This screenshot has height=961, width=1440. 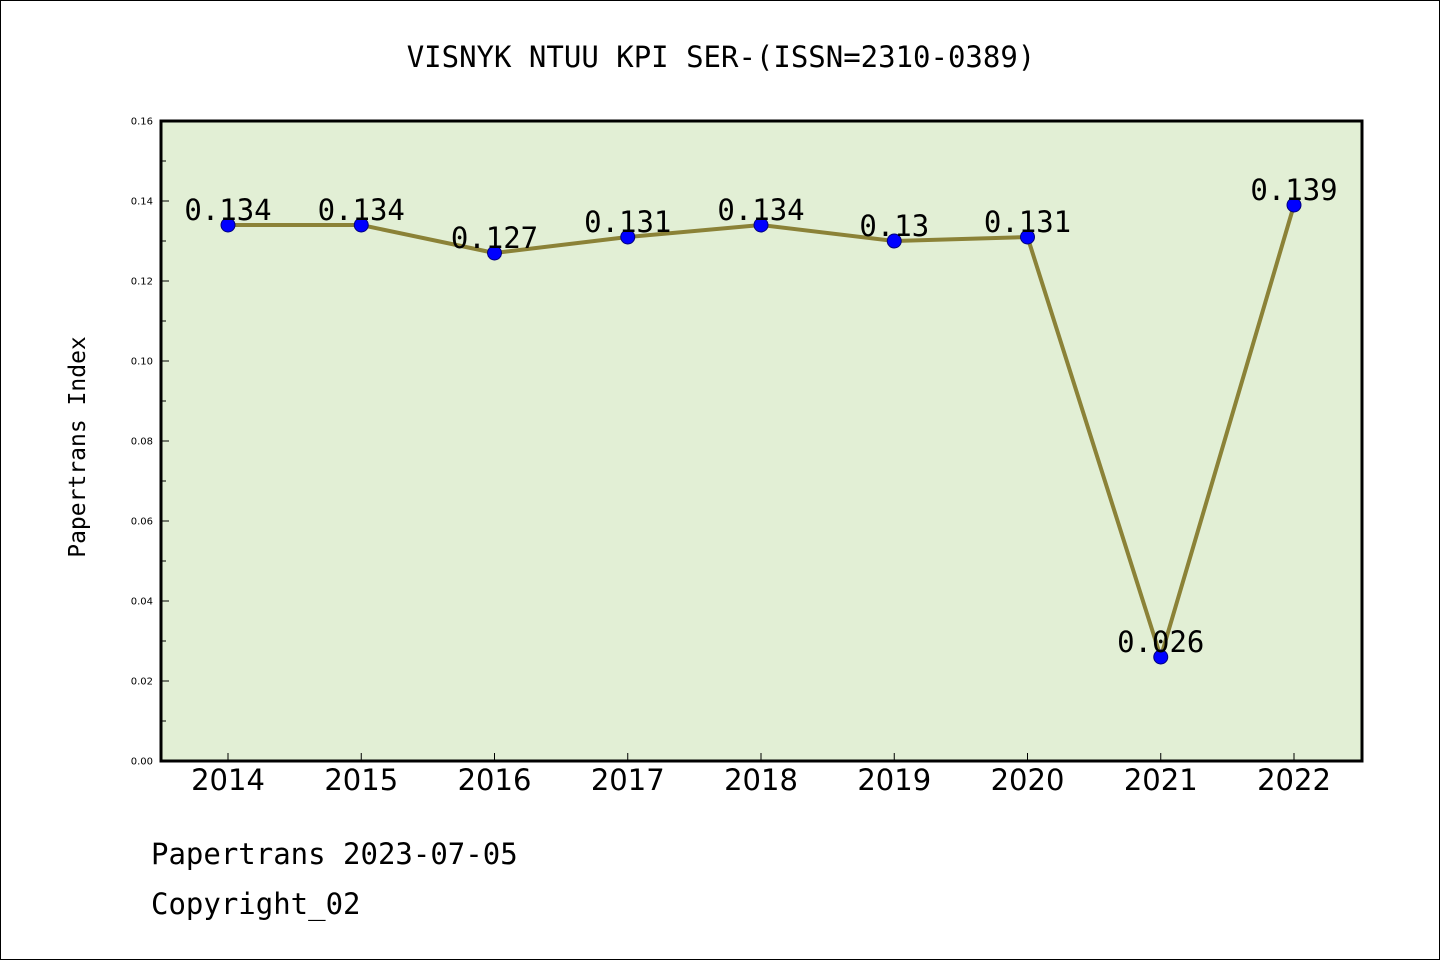 What do you see at coordinates (1161, 780) in the screenshot?
I see `x-tick-label: 2021` at bounding box center [1161, 780].